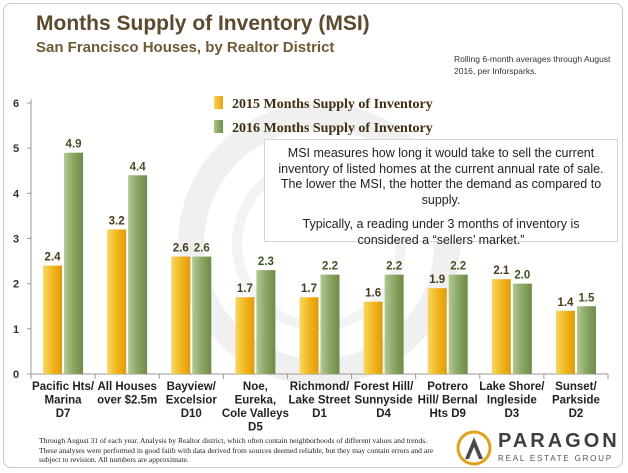 The width and height of the screenshot is (628, 473). What do you see at coordinates (74, 145) in the screenshot?
I see `bar-value-label-2016: 4.9` at bounding box center [74, 145].